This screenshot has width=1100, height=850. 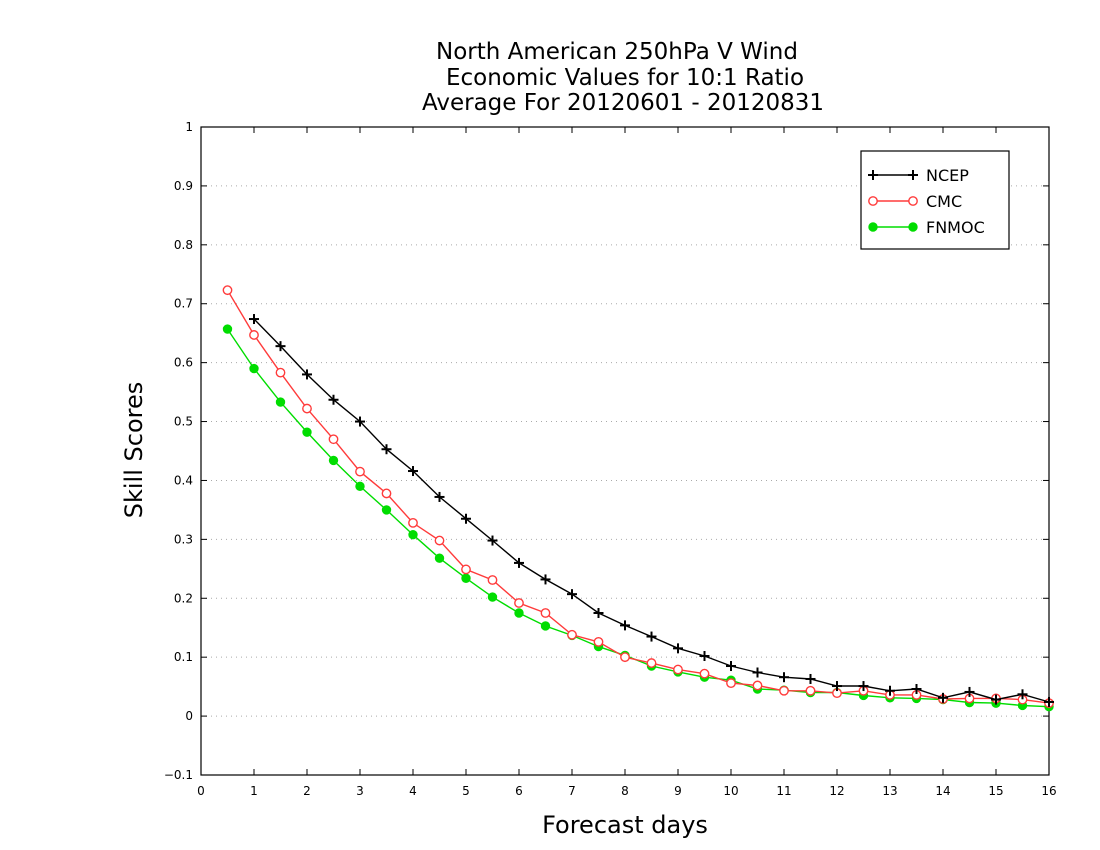 I want to click on y-tick-label: 0.1, so click(x=183, y=657).